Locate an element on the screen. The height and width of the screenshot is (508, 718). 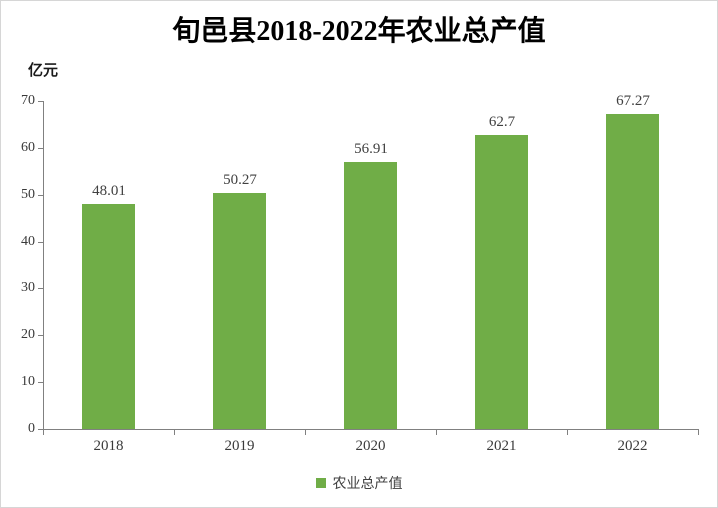
chart-title: 旬邑县2018-2022年农业总产值 is located at coordinates (359, 31).